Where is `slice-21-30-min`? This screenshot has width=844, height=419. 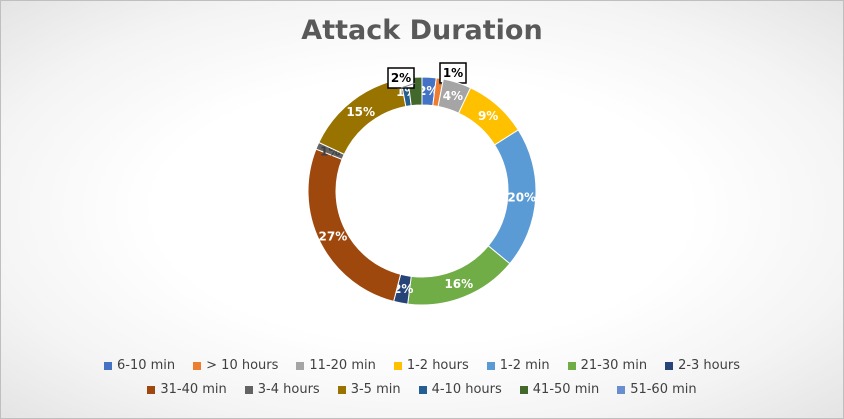 slice-21-30-min is located at coordinates (459, 275).